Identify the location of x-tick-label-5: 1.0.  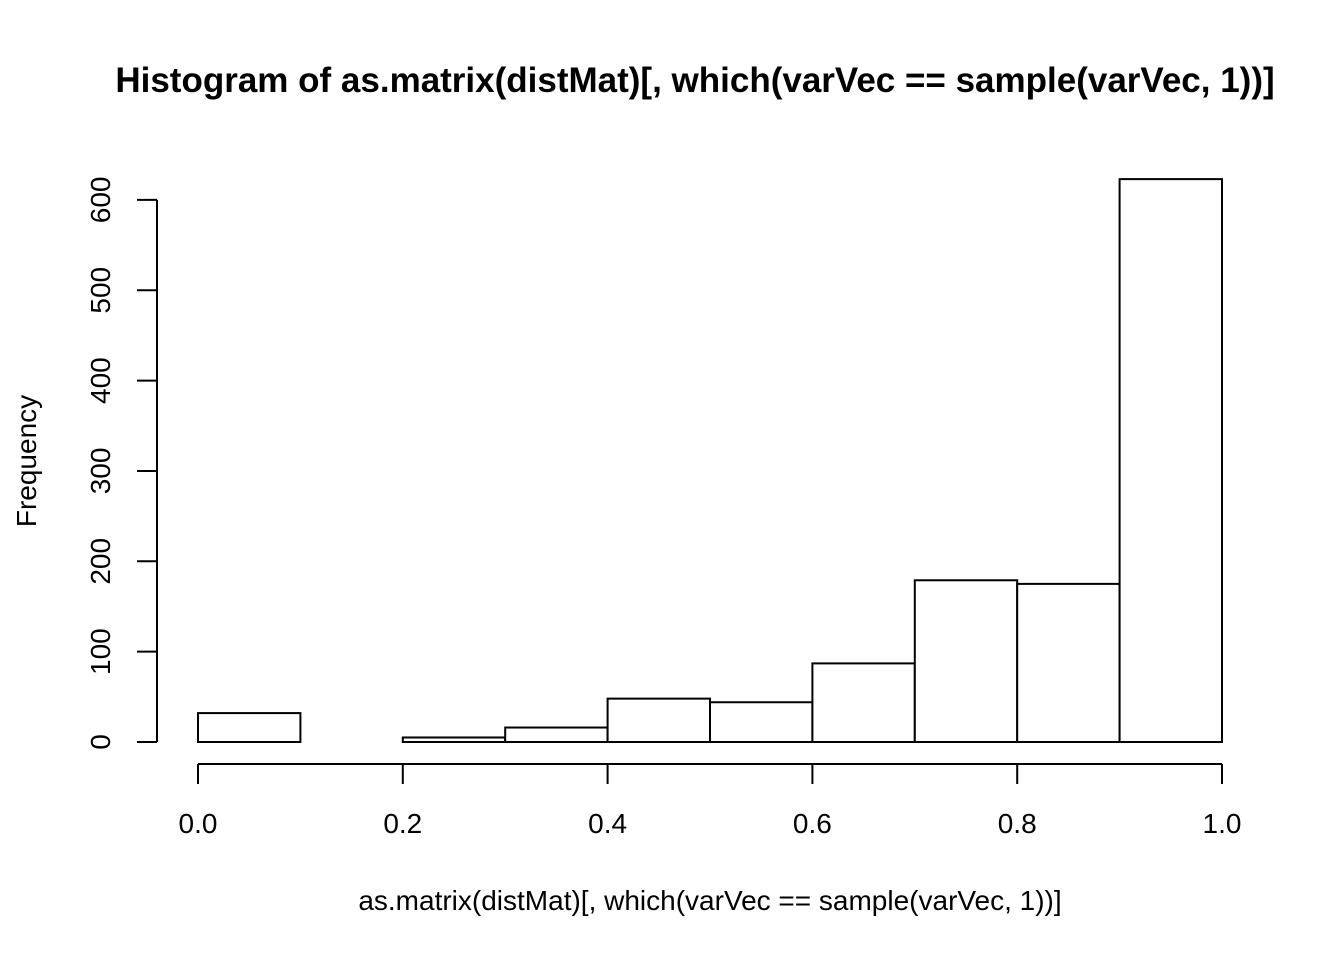
(1222, 823).